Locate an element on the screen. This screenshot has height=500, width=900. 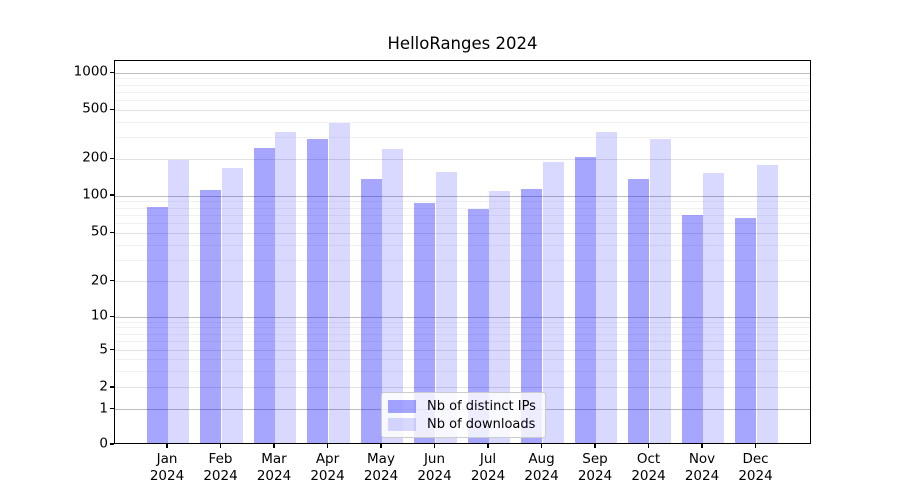
x-tick-mark-sep is located at coordinates (595, 446).